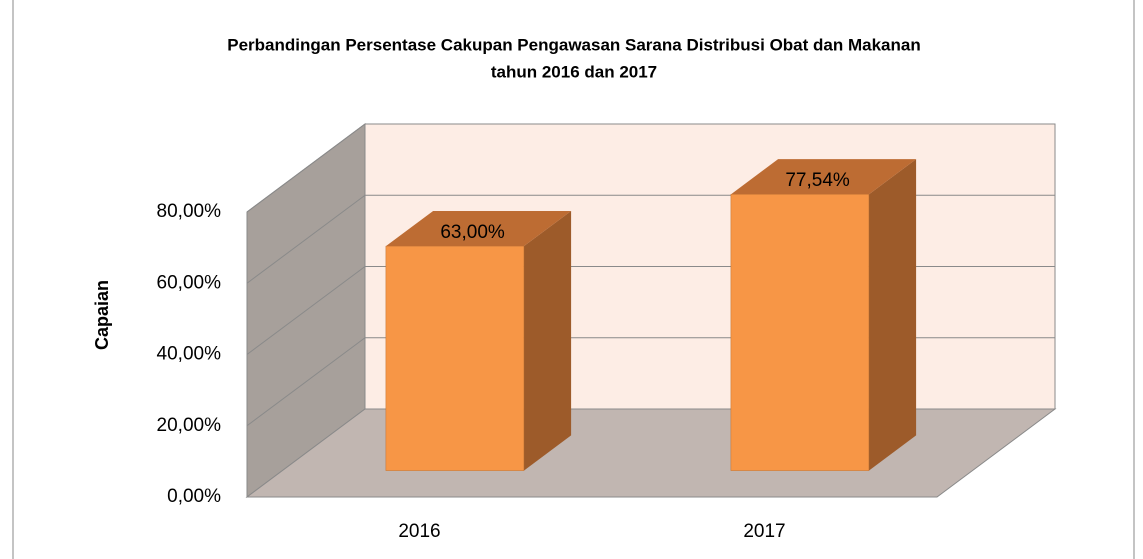 The height and width of the screenshot is (559, 1143). What do you see at coordinates (194, 496) in the screenshot?
I see `y-tick-label: 0,00%` at bounding box center [194, 496].